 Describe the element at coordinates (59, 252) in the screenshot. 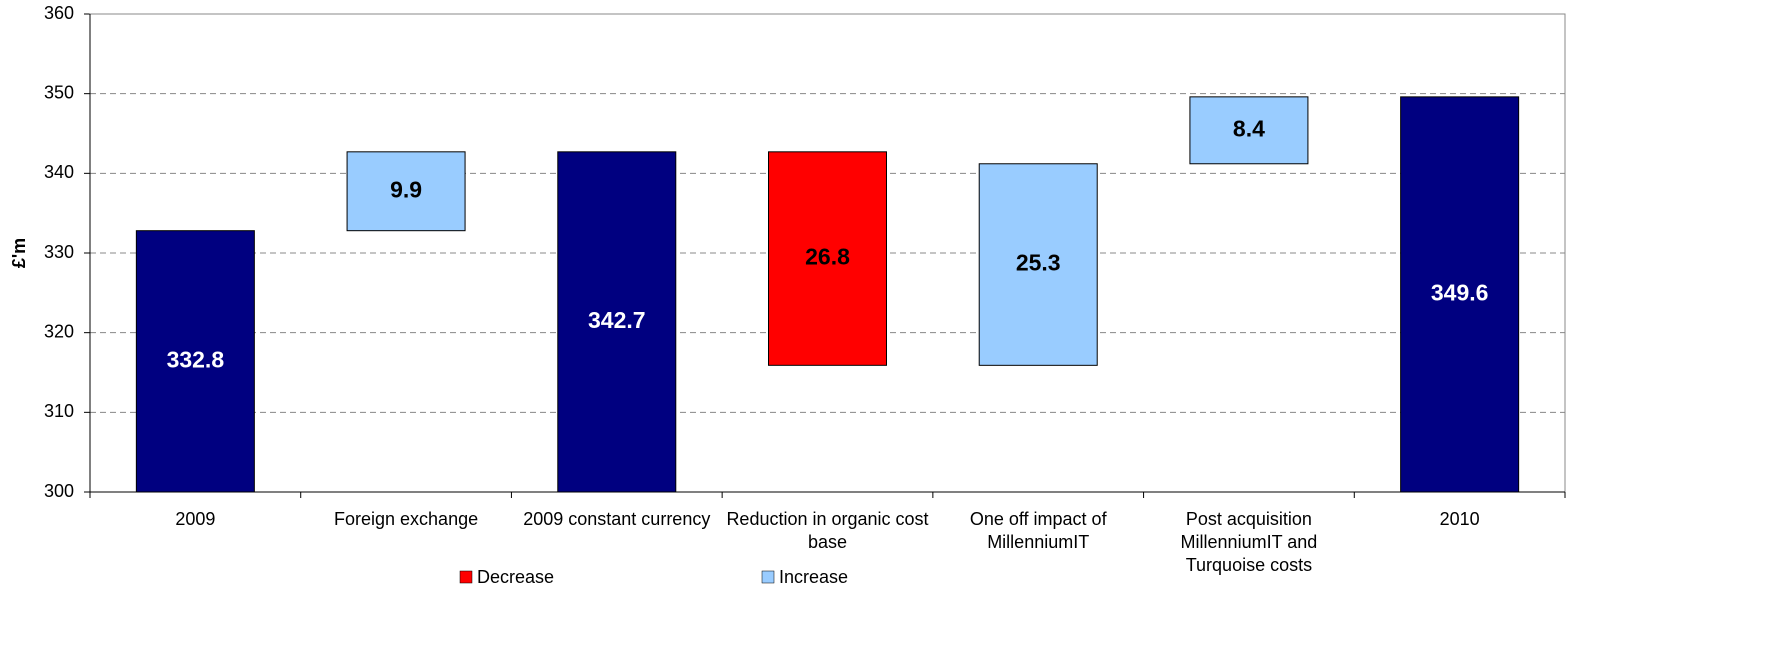

I see `y-tick-label: 330` at that location.